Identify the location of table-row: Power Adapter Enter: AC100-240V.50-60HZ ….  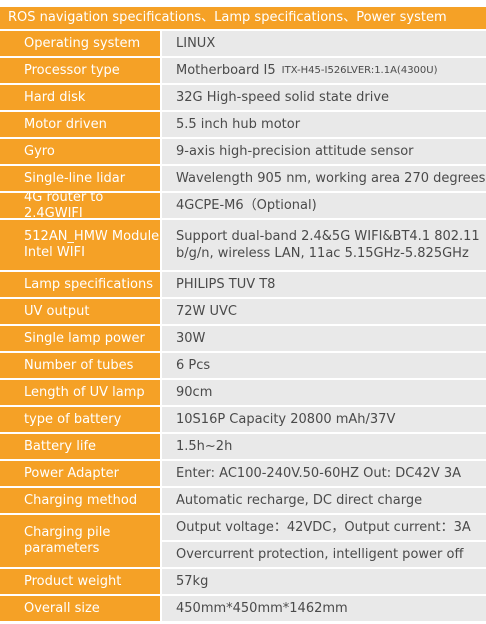
(243, 473).